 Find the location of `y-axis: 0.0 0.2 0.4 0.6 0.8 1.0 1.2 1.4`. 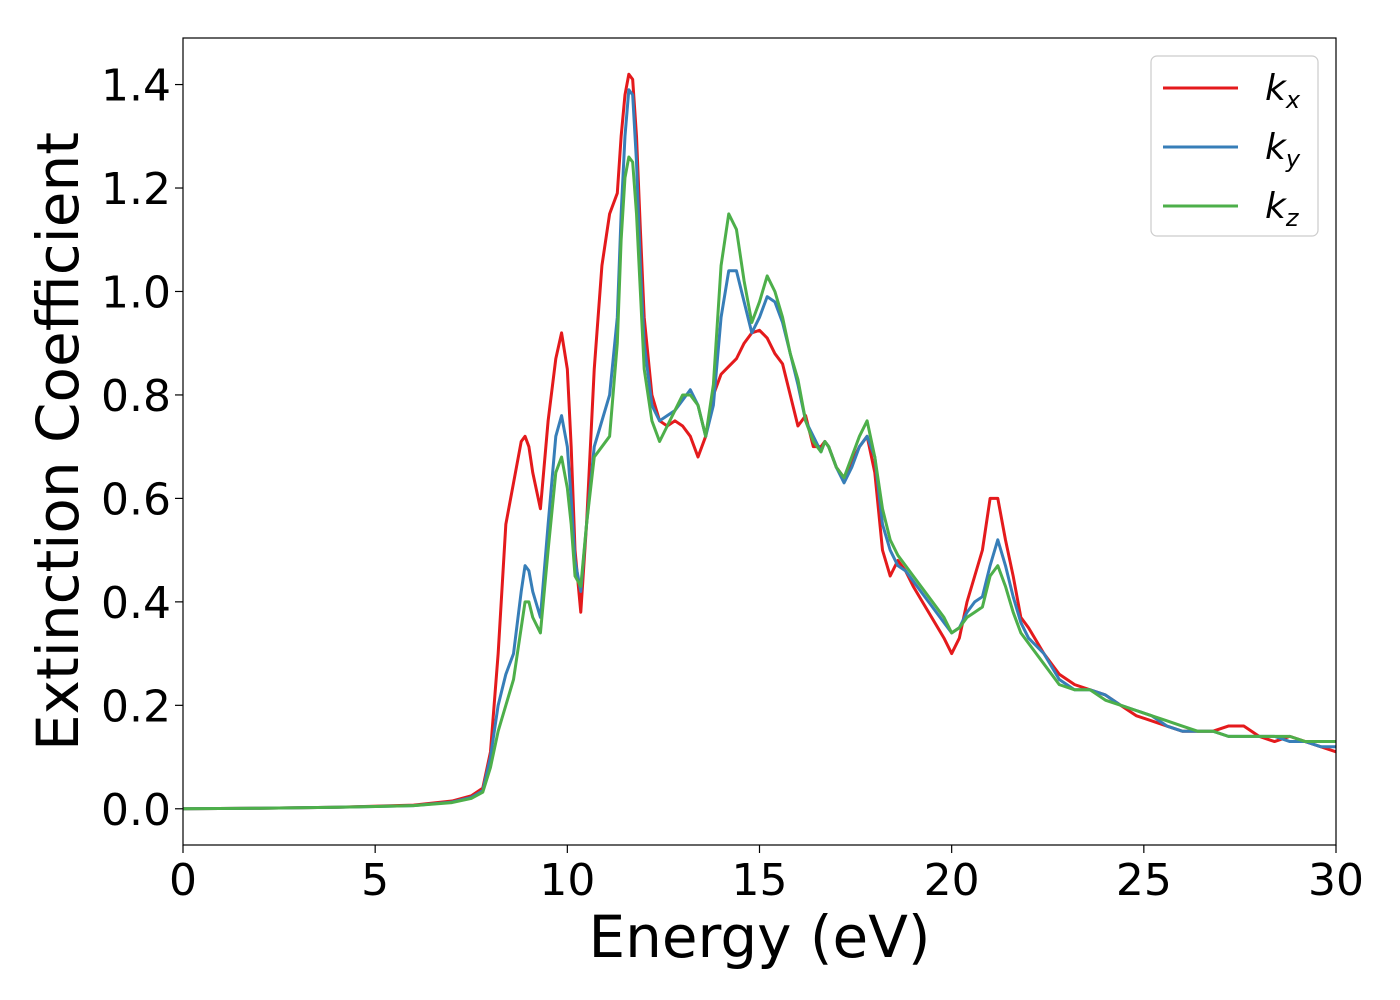

y-axis: 0.0 0.2 0.4 0.6 0.8 1.0 1.2 1.4 is located at coordinates (142, 448).